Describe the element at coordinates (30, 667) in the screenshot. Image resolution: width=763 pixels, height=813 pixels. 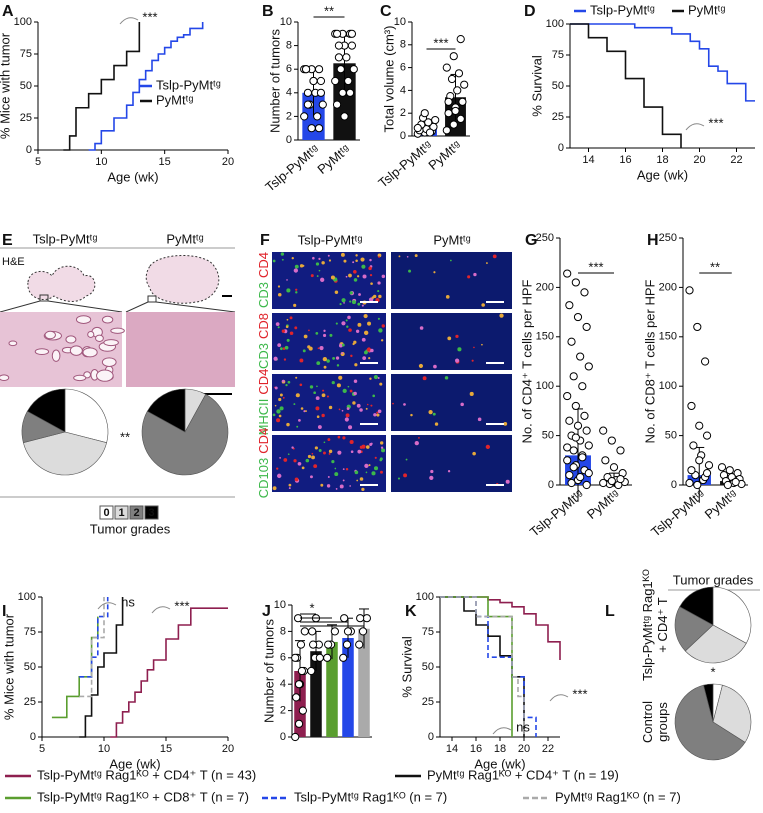
I see `y-tick-label: 50` at that location.